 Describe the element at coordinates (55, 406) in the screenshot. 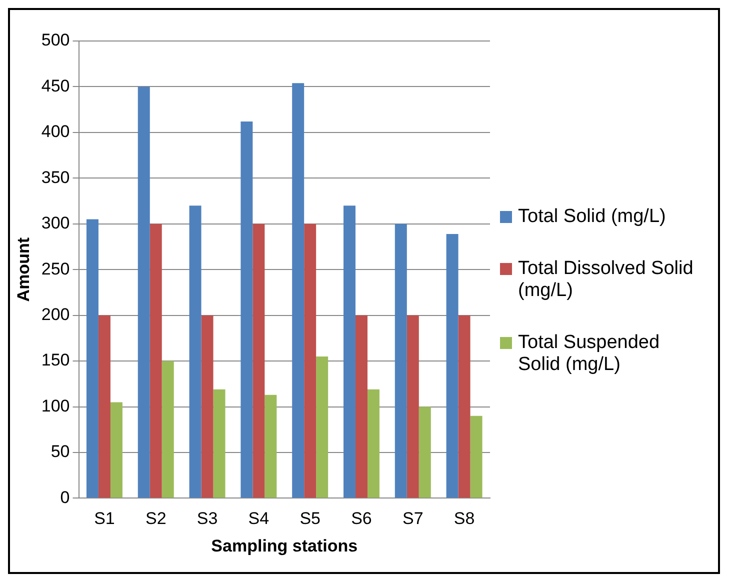

I see `y-tick-label: 100` at that location.